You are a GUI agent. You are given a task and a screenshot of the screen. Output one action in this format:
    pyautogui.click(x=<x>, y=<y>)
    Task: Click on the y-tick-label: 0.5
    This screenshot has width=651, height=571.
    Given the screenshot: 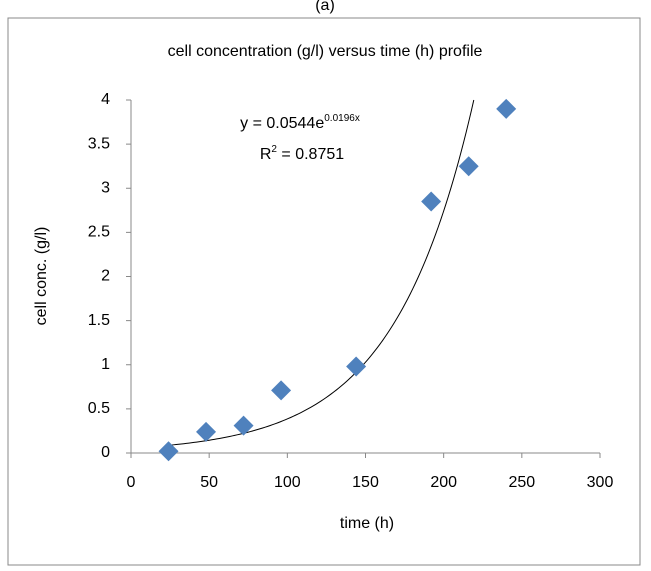 What is the action you would take?
    pyautogui.click(x=99, y=408)
    